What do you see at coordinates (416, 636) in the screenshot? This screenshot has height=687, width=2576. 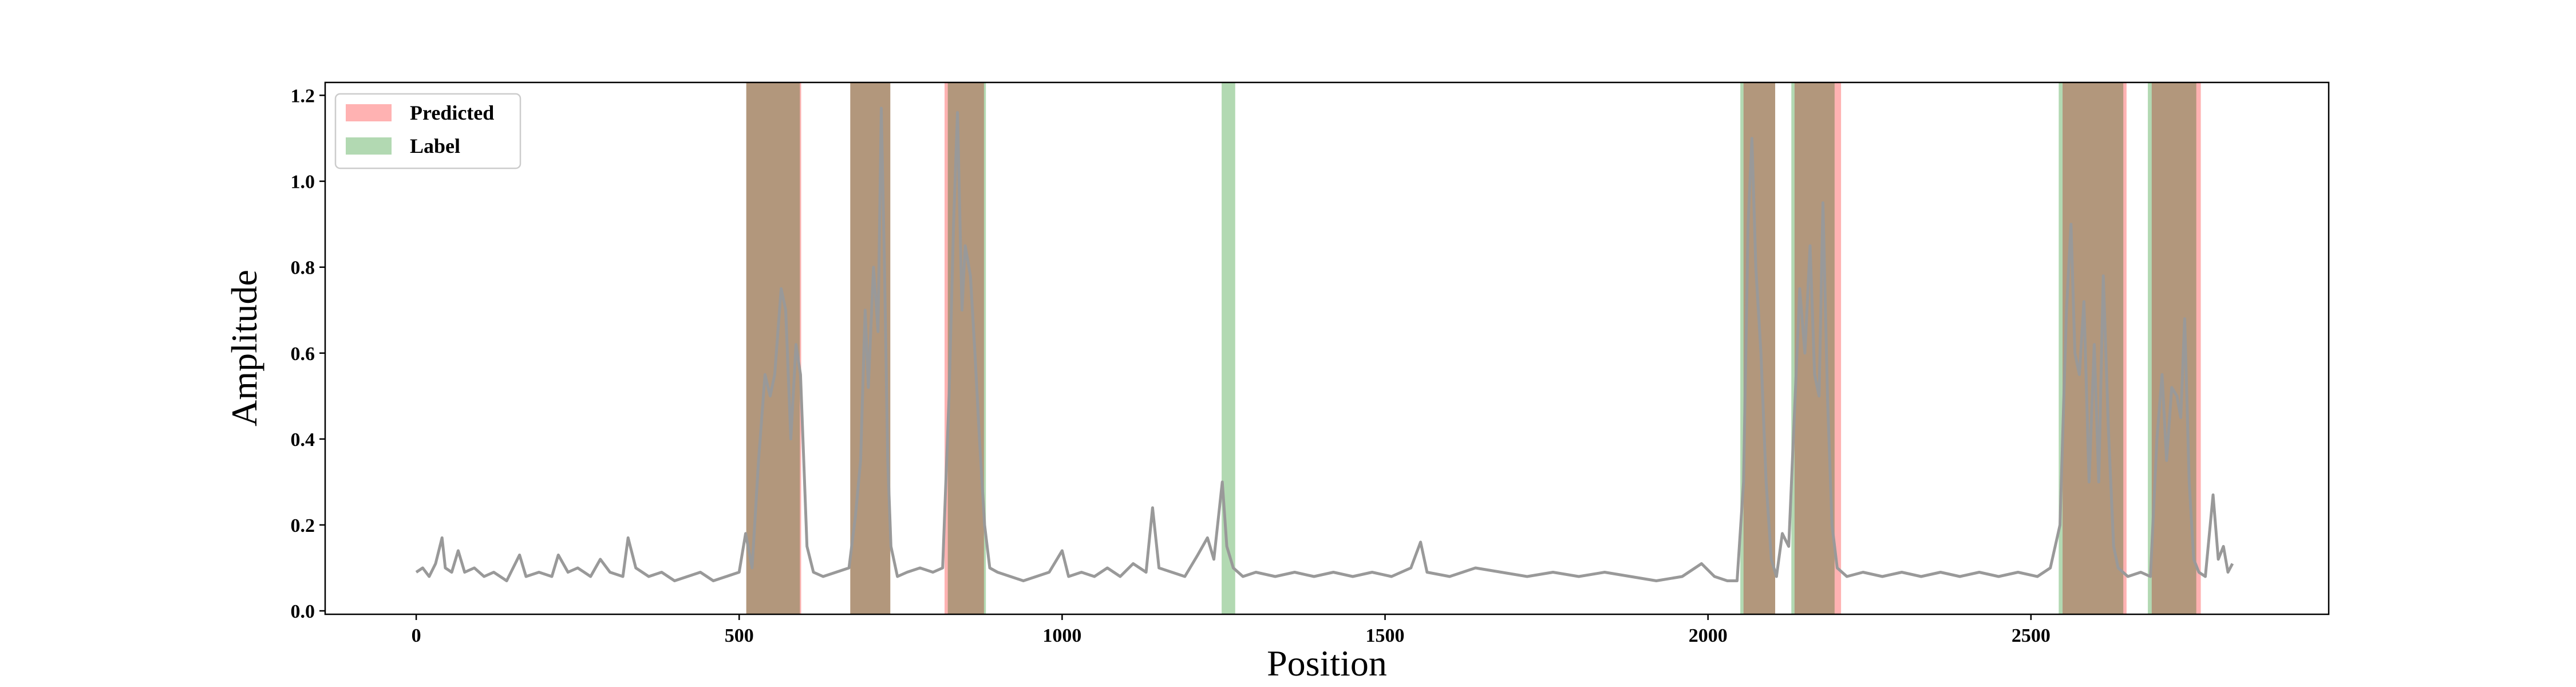 I see `x-tick-label: 0` at bounding box center [416, 636].